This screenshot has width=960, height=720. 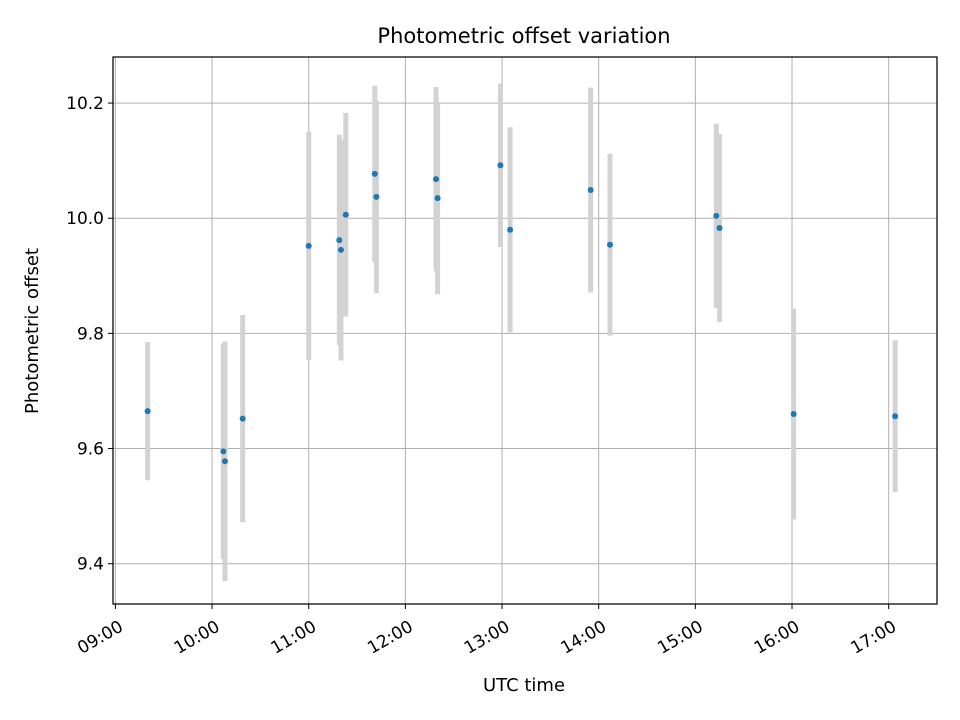 What do you see at coordinates (680, 638) in the screenshot?
I see `x-tick-label: 15:00` at bounding box center [680, 638].